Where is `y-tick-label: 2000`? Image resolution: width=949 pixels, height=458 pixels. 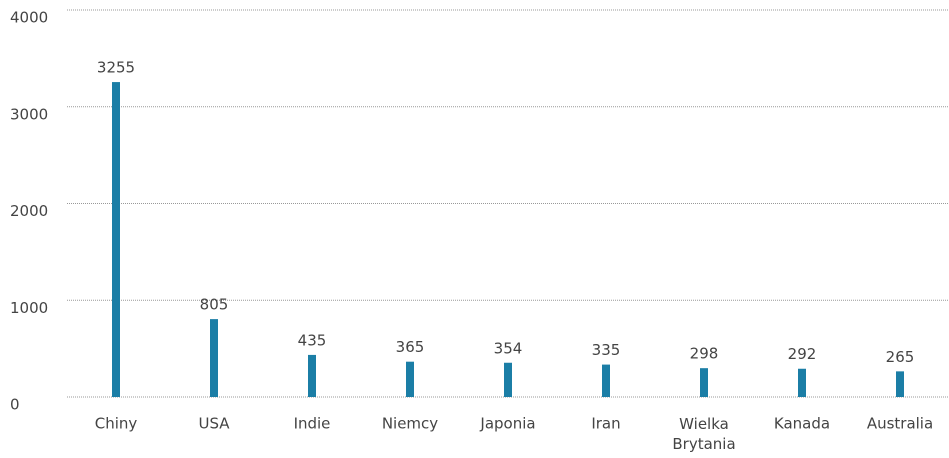 y-tick-label: 2000 is located at coordinates (29, 211).